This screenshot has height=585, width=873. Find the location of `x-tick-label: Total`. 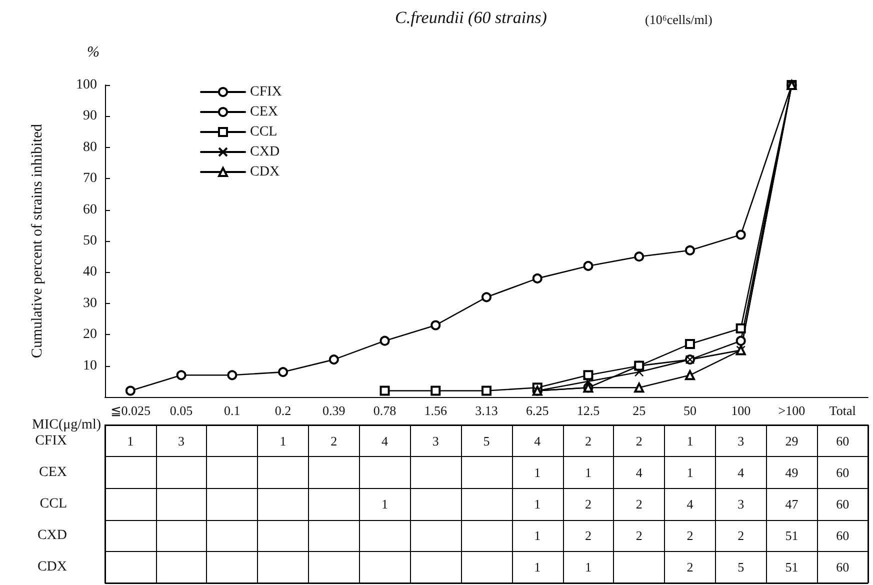

x-tick-label: Total is located at coordinates (842, 410).